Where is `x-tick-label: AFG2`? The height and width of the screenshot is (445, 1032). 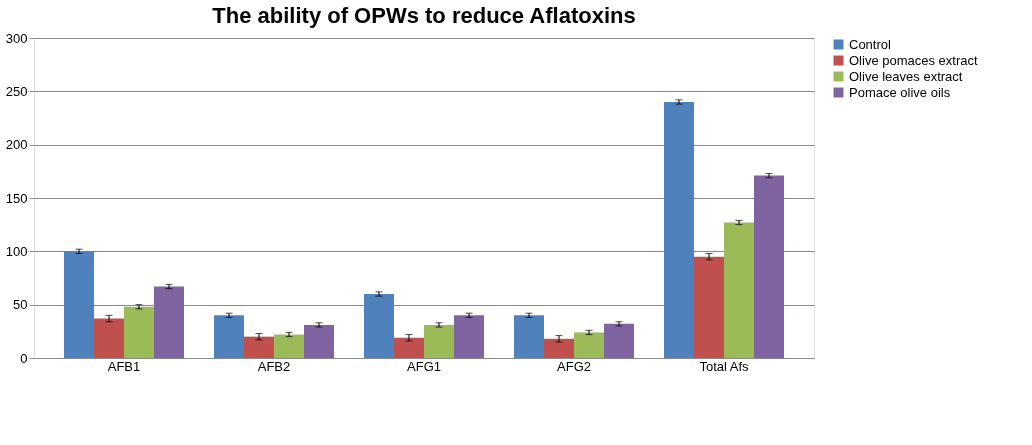
x-tick-label: AFG2 is located at coordinates (574, 366).